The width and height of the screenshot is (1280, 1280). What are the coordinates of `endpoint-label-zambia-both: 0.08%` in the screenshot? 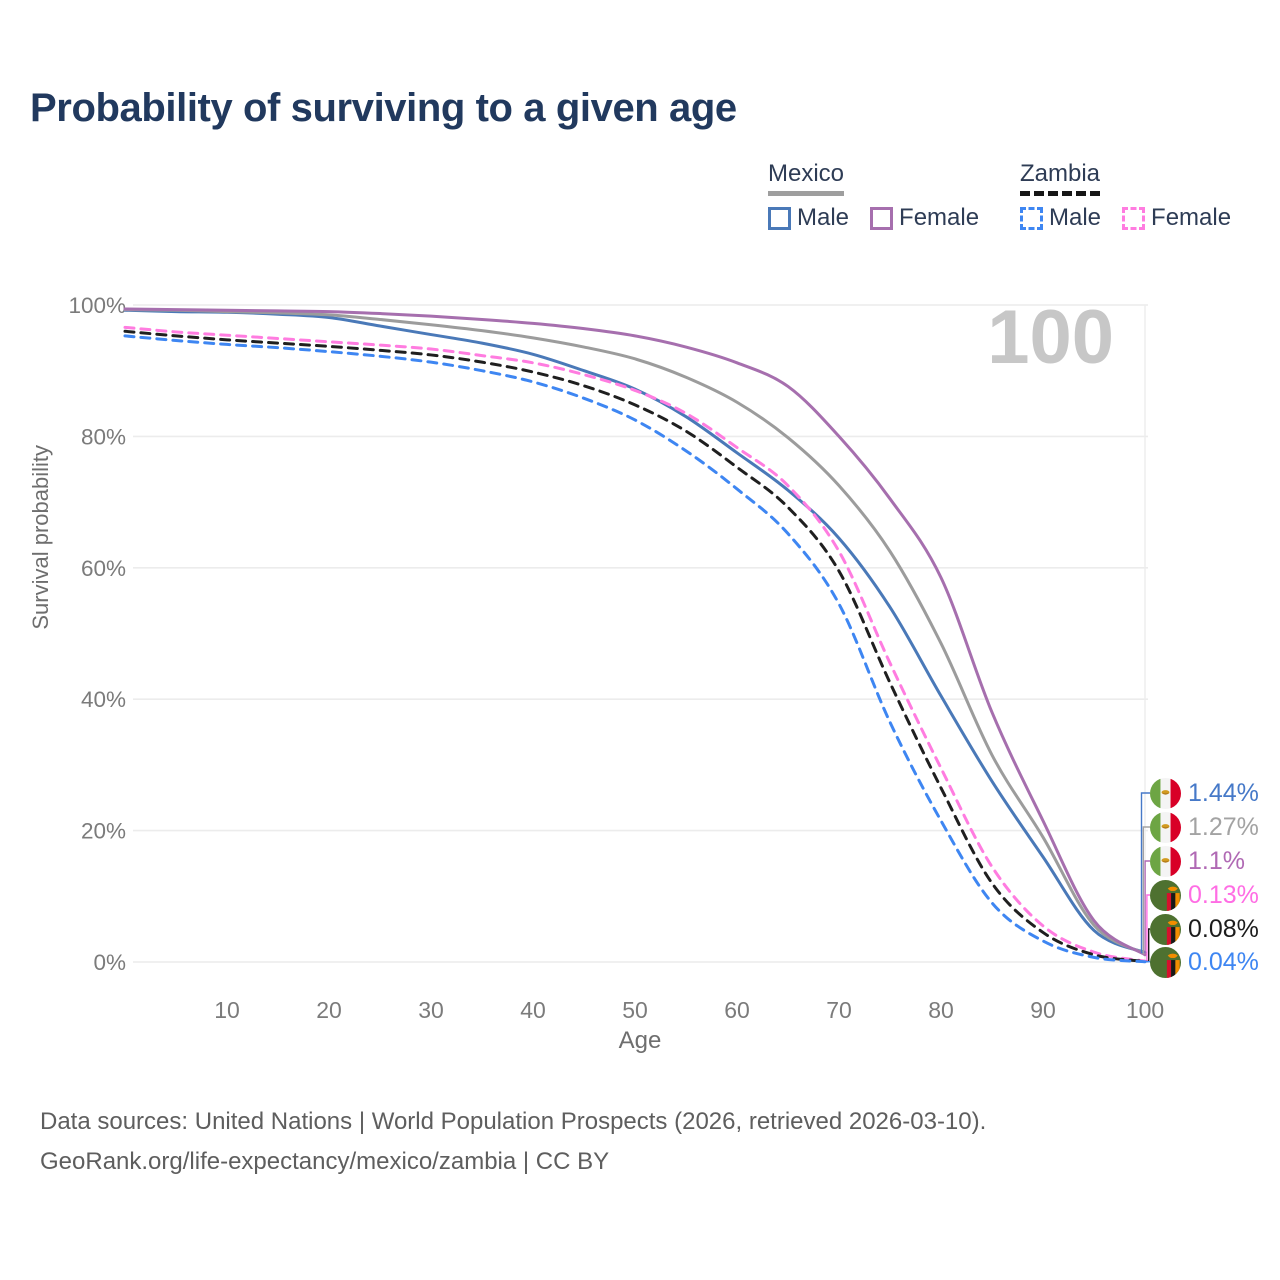 It's located at (1204, 929).